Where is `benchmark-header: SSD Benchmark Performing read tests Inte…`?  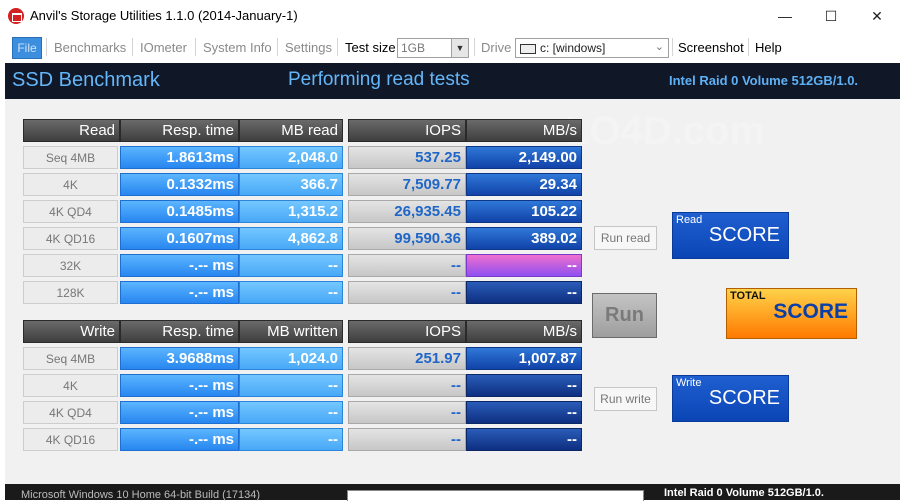
benchmark-header: SSD Benchmark Performing read tests Inte… is located at coordinates (452, 81).